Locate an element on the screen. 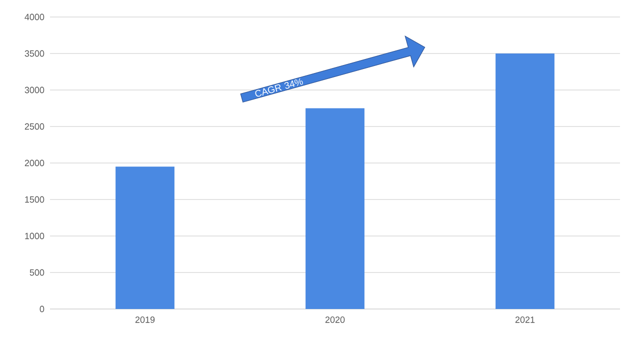 The width and height of the screenshot is (628, 343). y-tick-label: 2500 is located at coordinates (34, 126).